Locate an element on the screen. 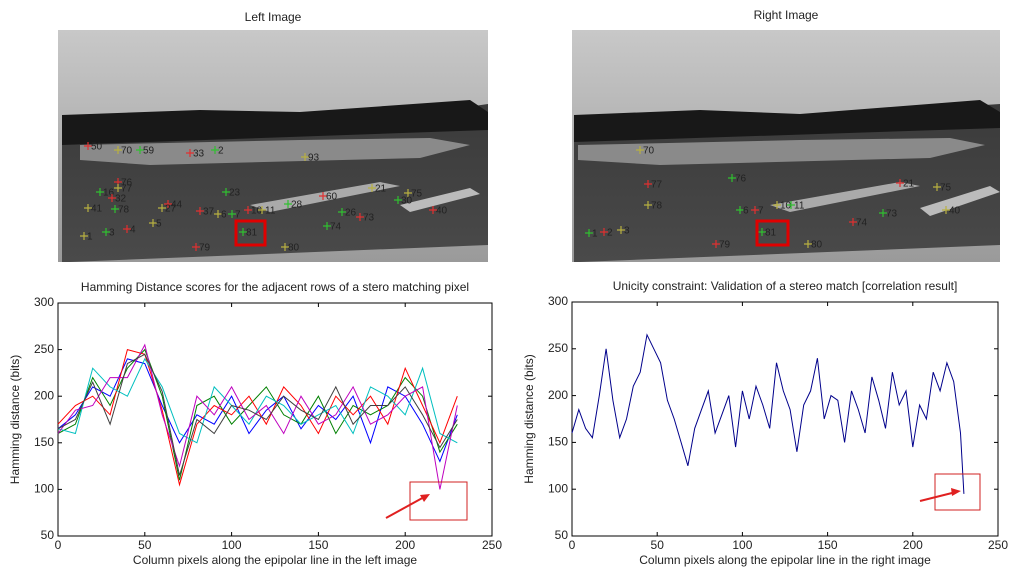 The image size is (1013, 571). feature-label: 37 is located at coordinates (209, 212).